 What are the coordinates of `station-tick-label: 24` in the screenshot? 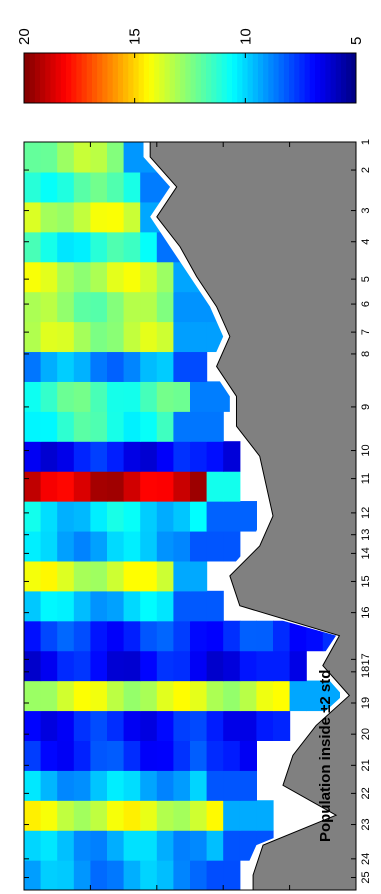 It's located at (366, 859).